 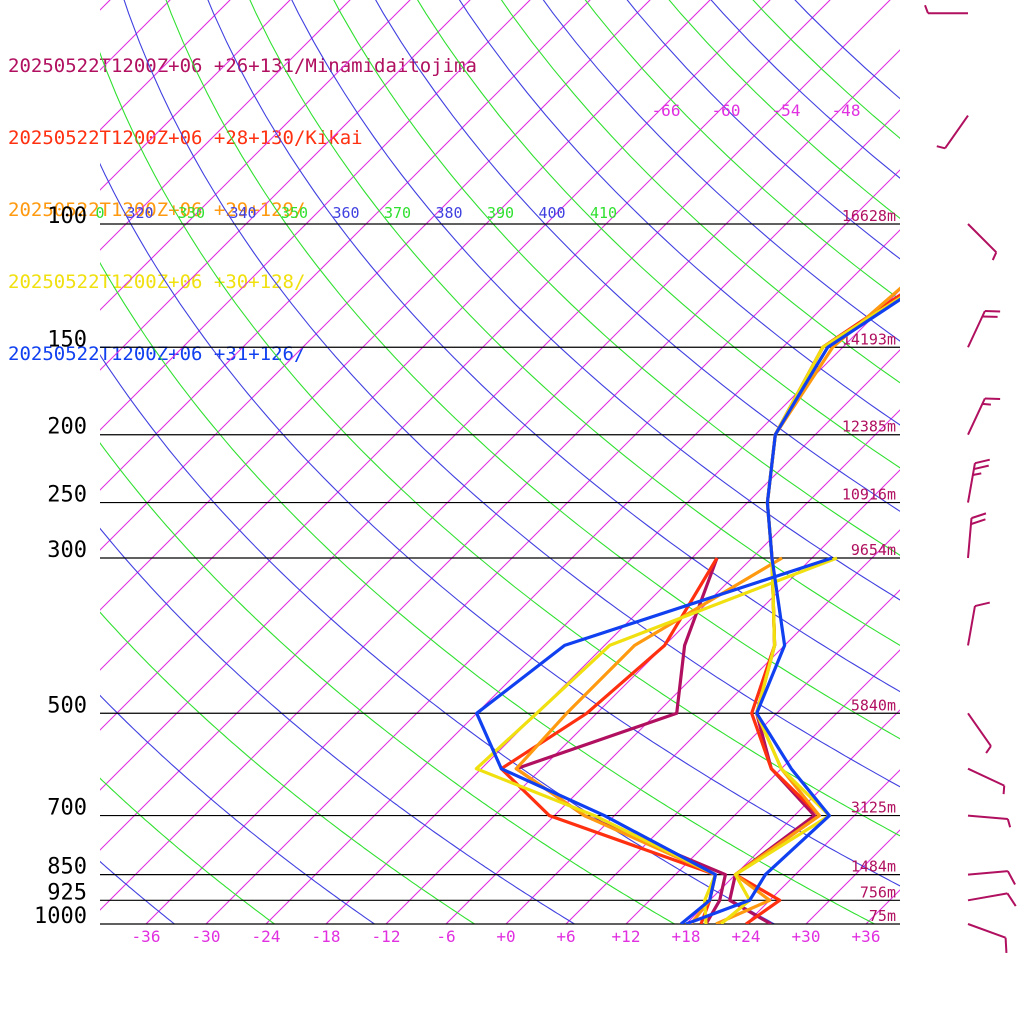 What do you see at coordinates (157, 282) in the screenshot?
I see `legend-entry: 20250522T1200Z+06 +30+128/` at bounding box center [157, 282].